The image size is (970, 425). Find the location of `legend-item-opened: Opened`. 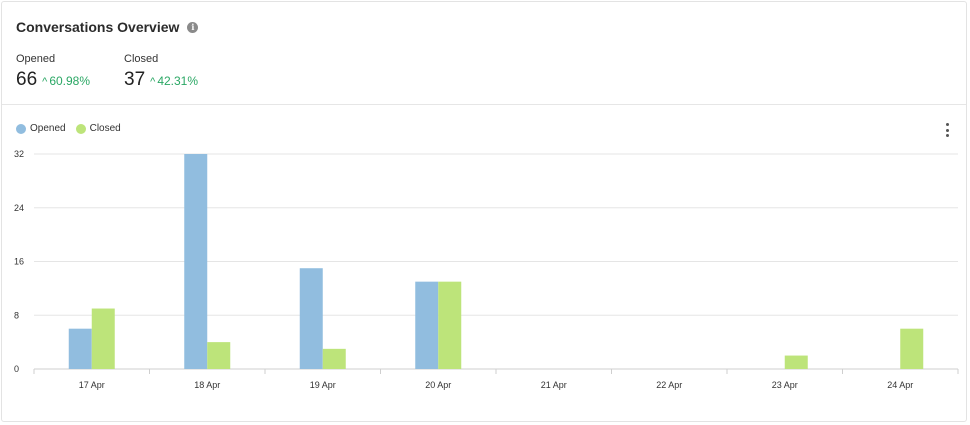

legend-item-opened: Opened is located at coordinates (41, 128).